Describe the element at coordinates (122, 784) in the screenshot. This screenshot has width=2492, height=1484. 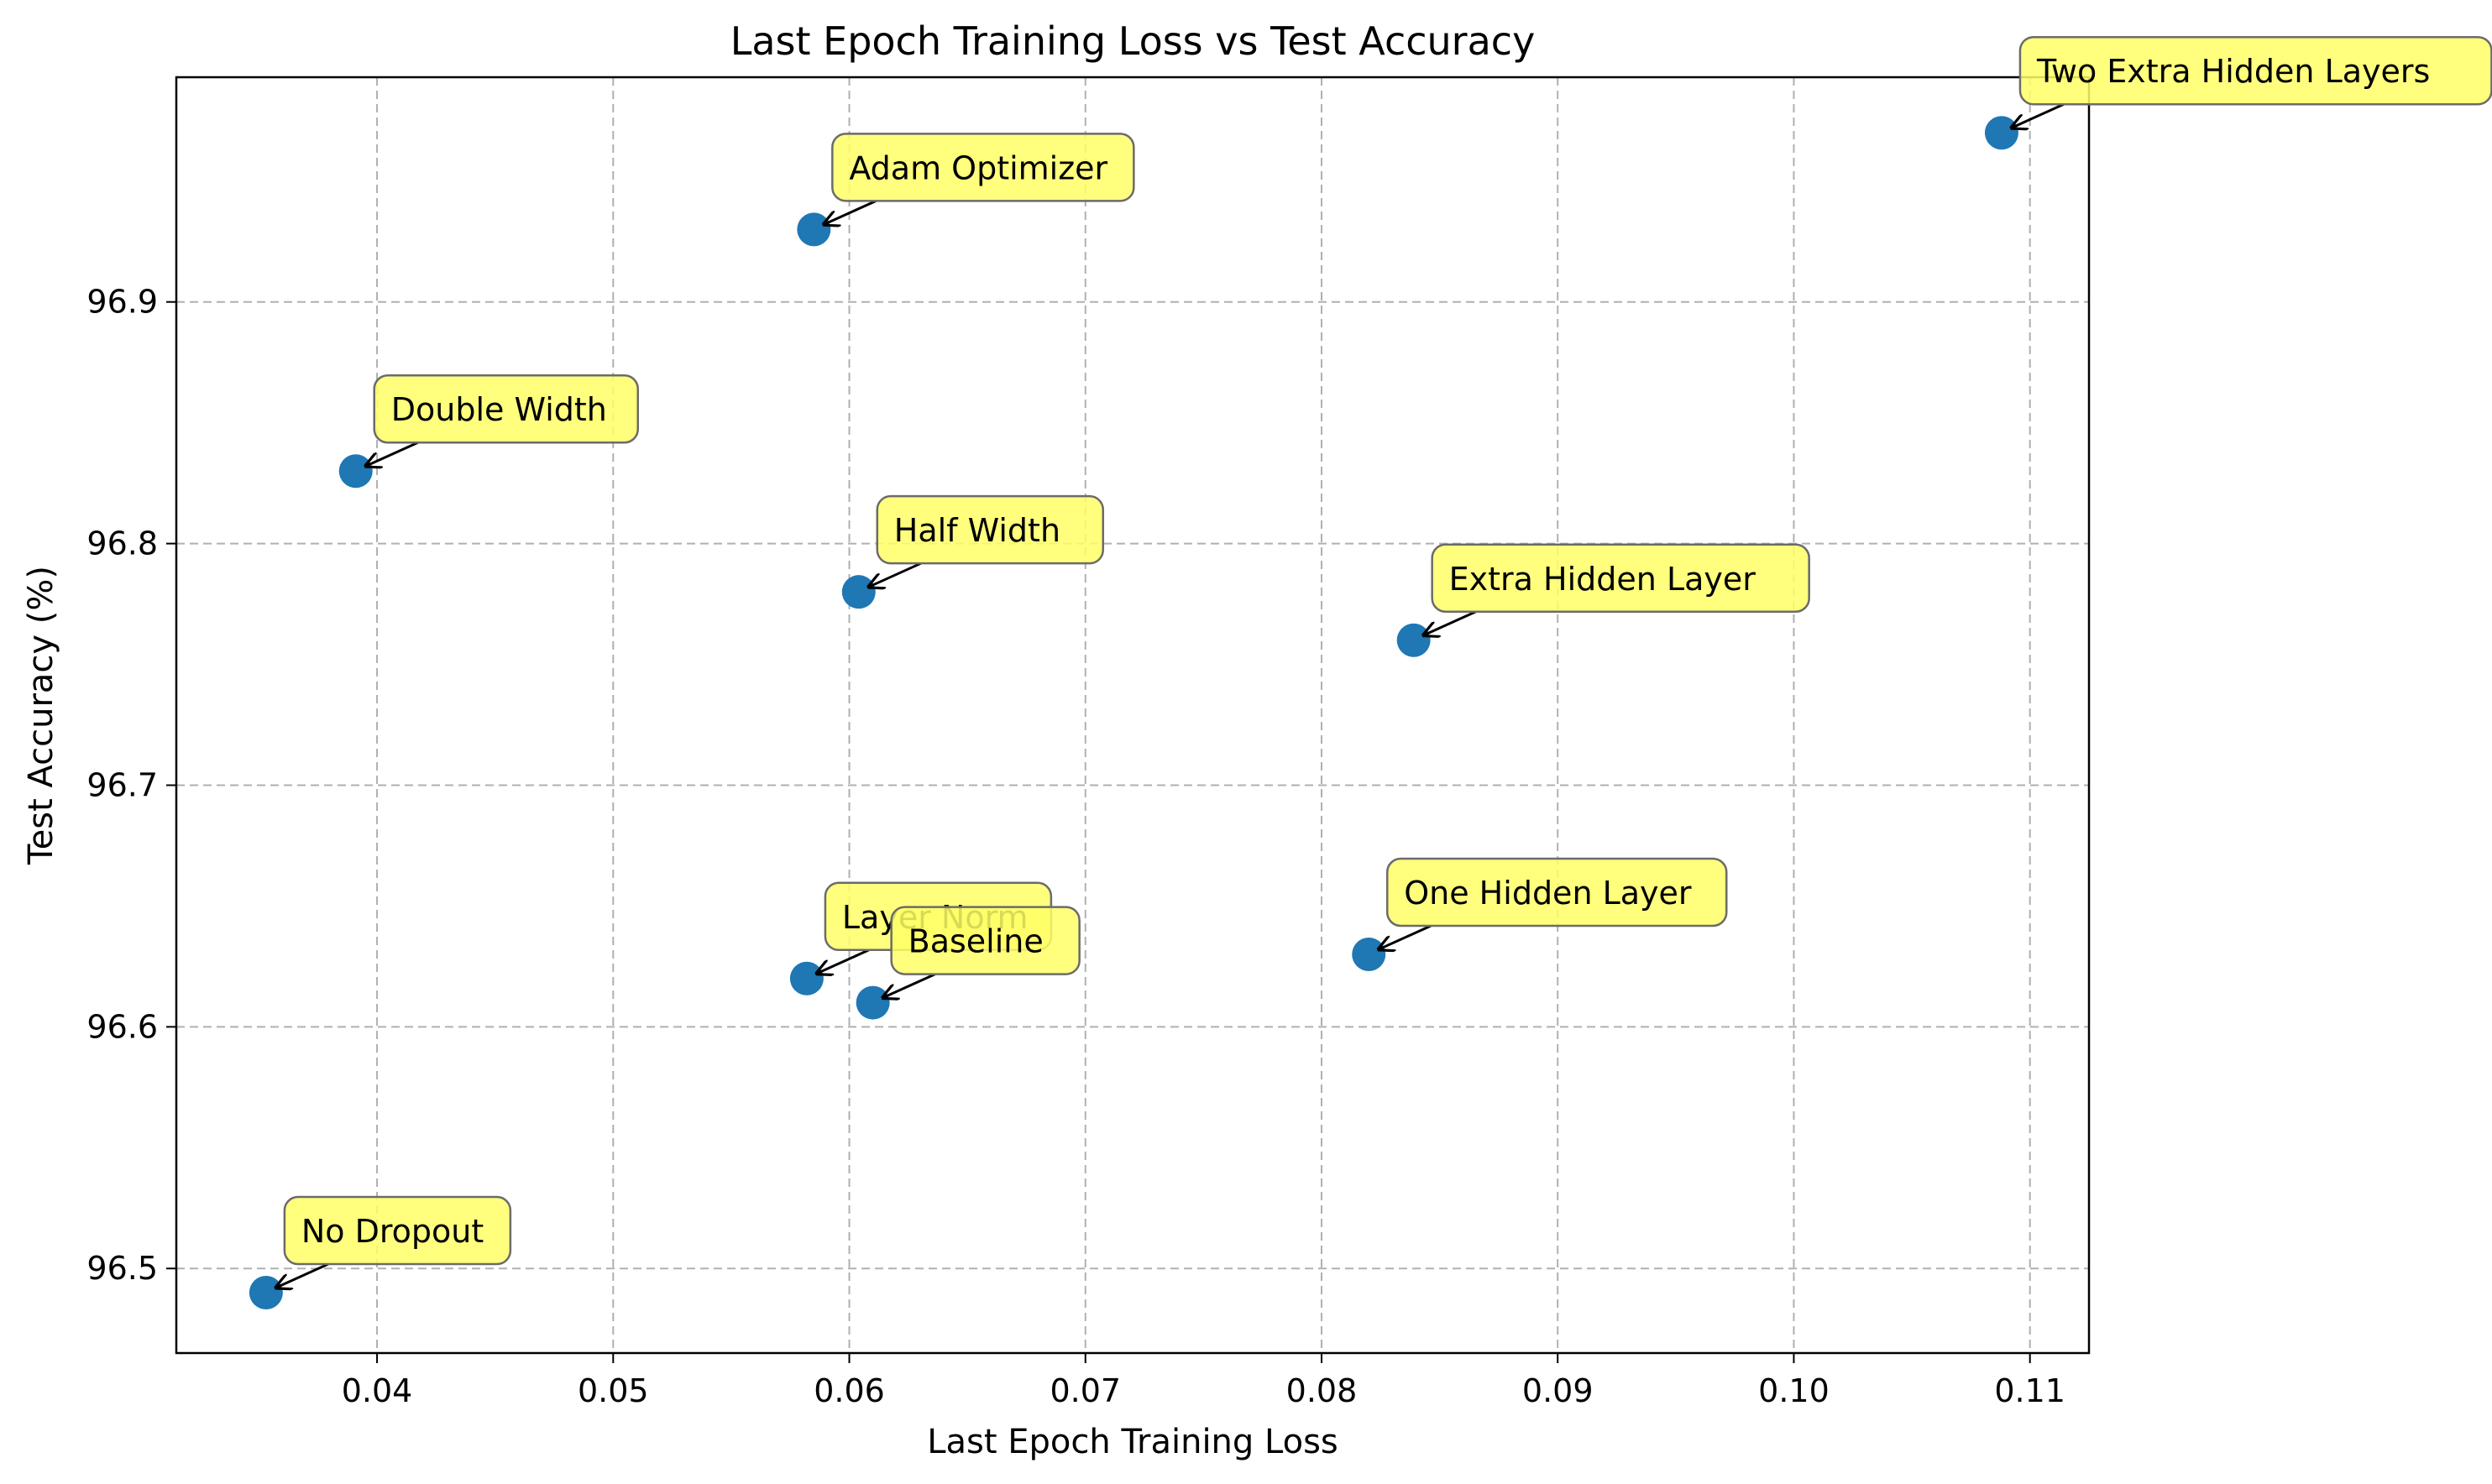
I see `y-tick-label: 96.7` at that location.